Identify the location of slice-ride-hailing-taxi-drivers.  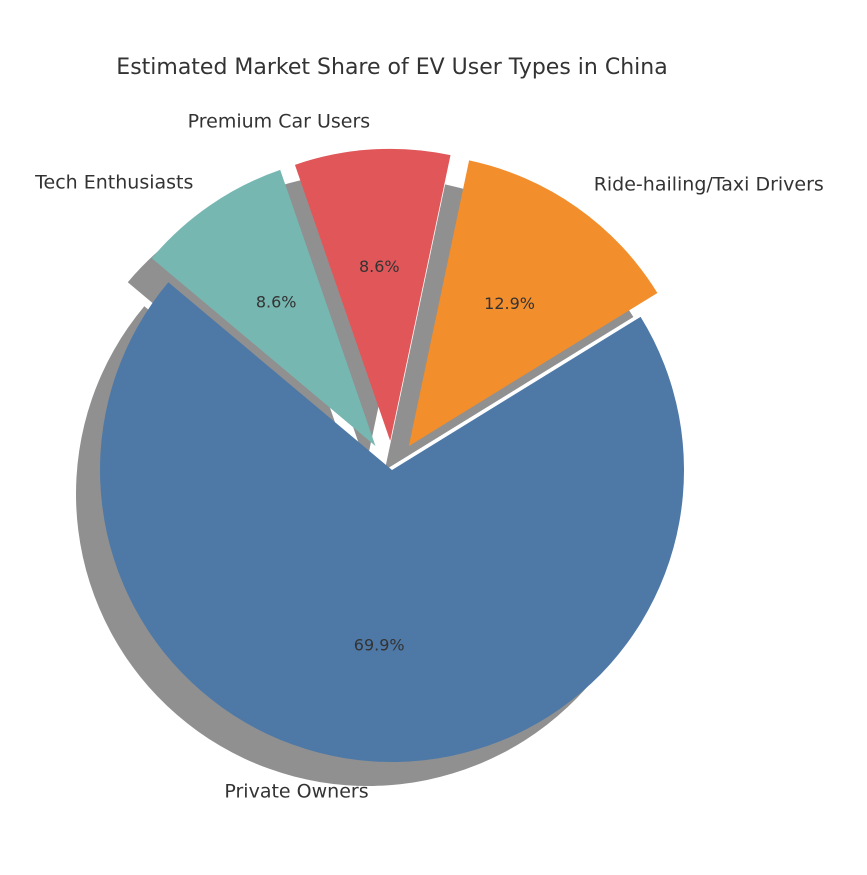
(533, 303).